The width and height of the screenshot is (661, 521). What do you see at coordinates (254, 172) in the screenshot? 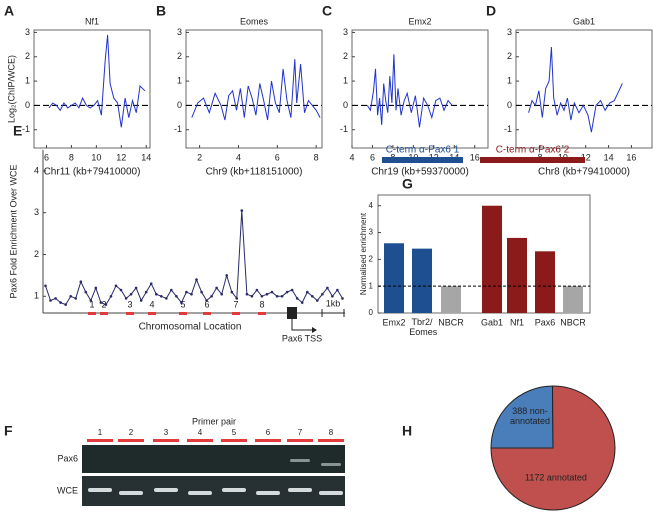
I see `x-axis-label: Chr9 (kb+118151000)` at bounding box center [254, 172].